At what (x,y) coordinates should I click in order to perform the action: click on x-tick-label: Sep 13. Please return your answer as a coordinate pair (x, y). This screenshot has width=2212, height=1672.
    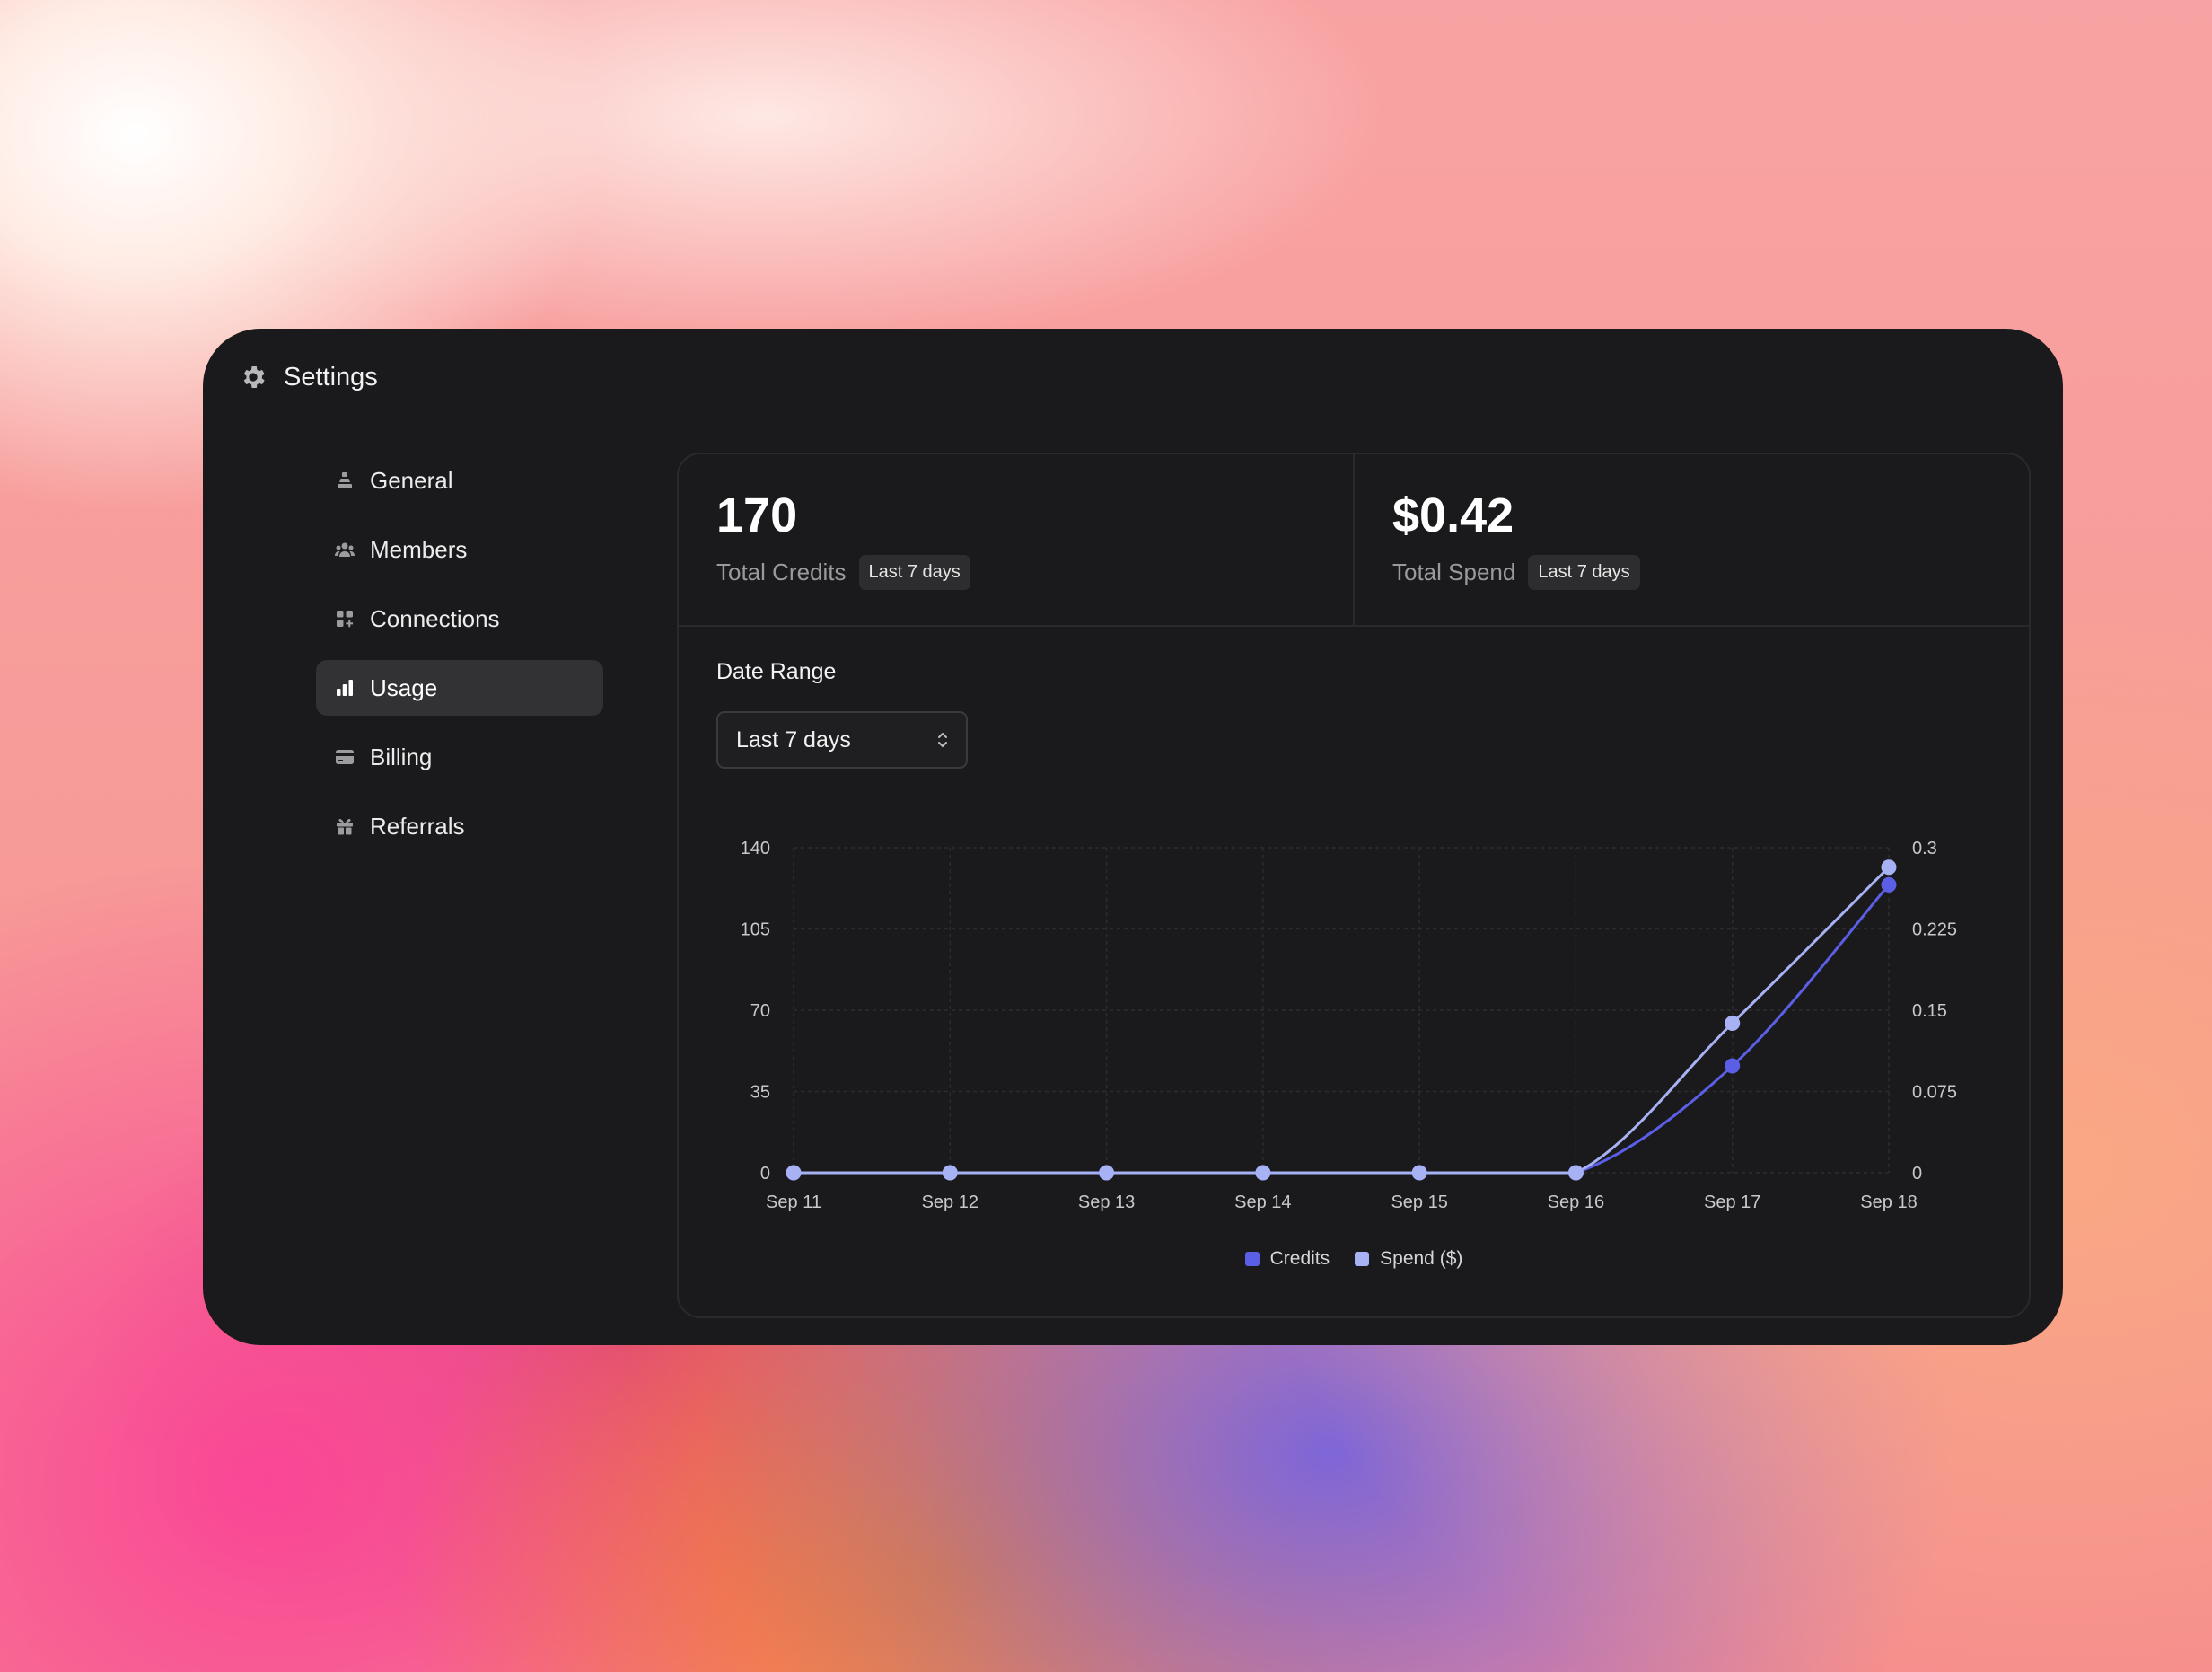
    Looking at the image, I should click on (1106, 1202).